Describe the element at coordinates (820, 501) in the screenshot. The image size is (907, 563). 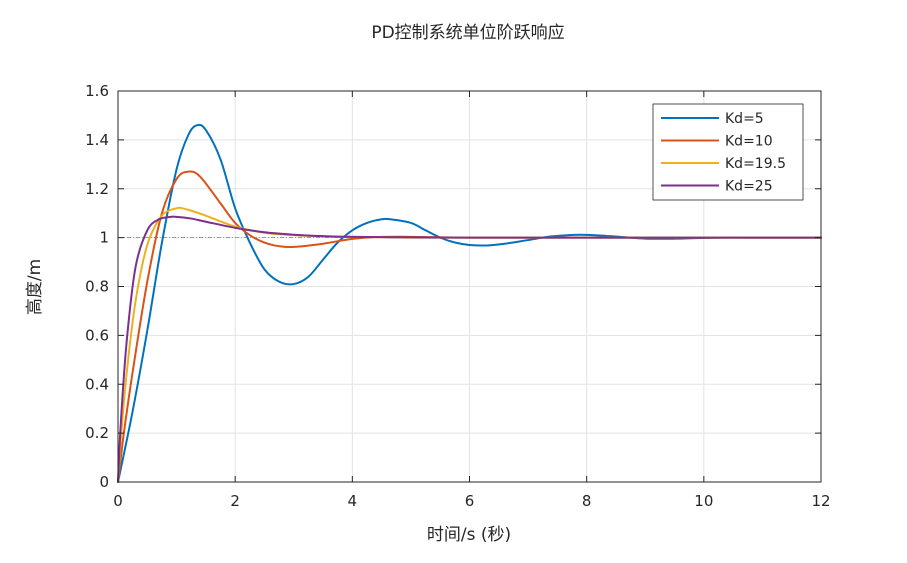
I see `x-tick-label: 12` at that location.